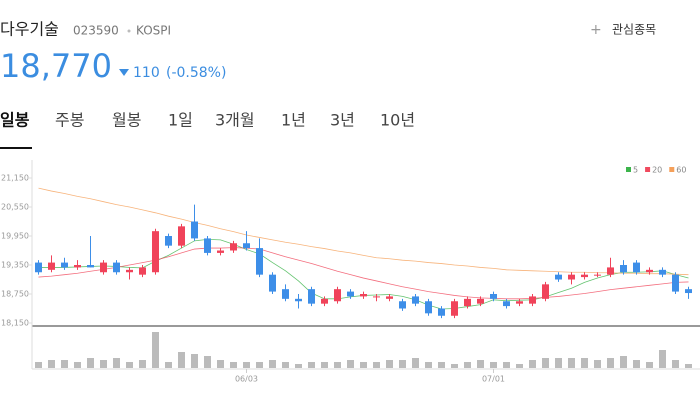  What do you see at coordinates (15, 294) in the screenshot?
I see `y-tick-label: 18,750` at bounding box center [15, 294].